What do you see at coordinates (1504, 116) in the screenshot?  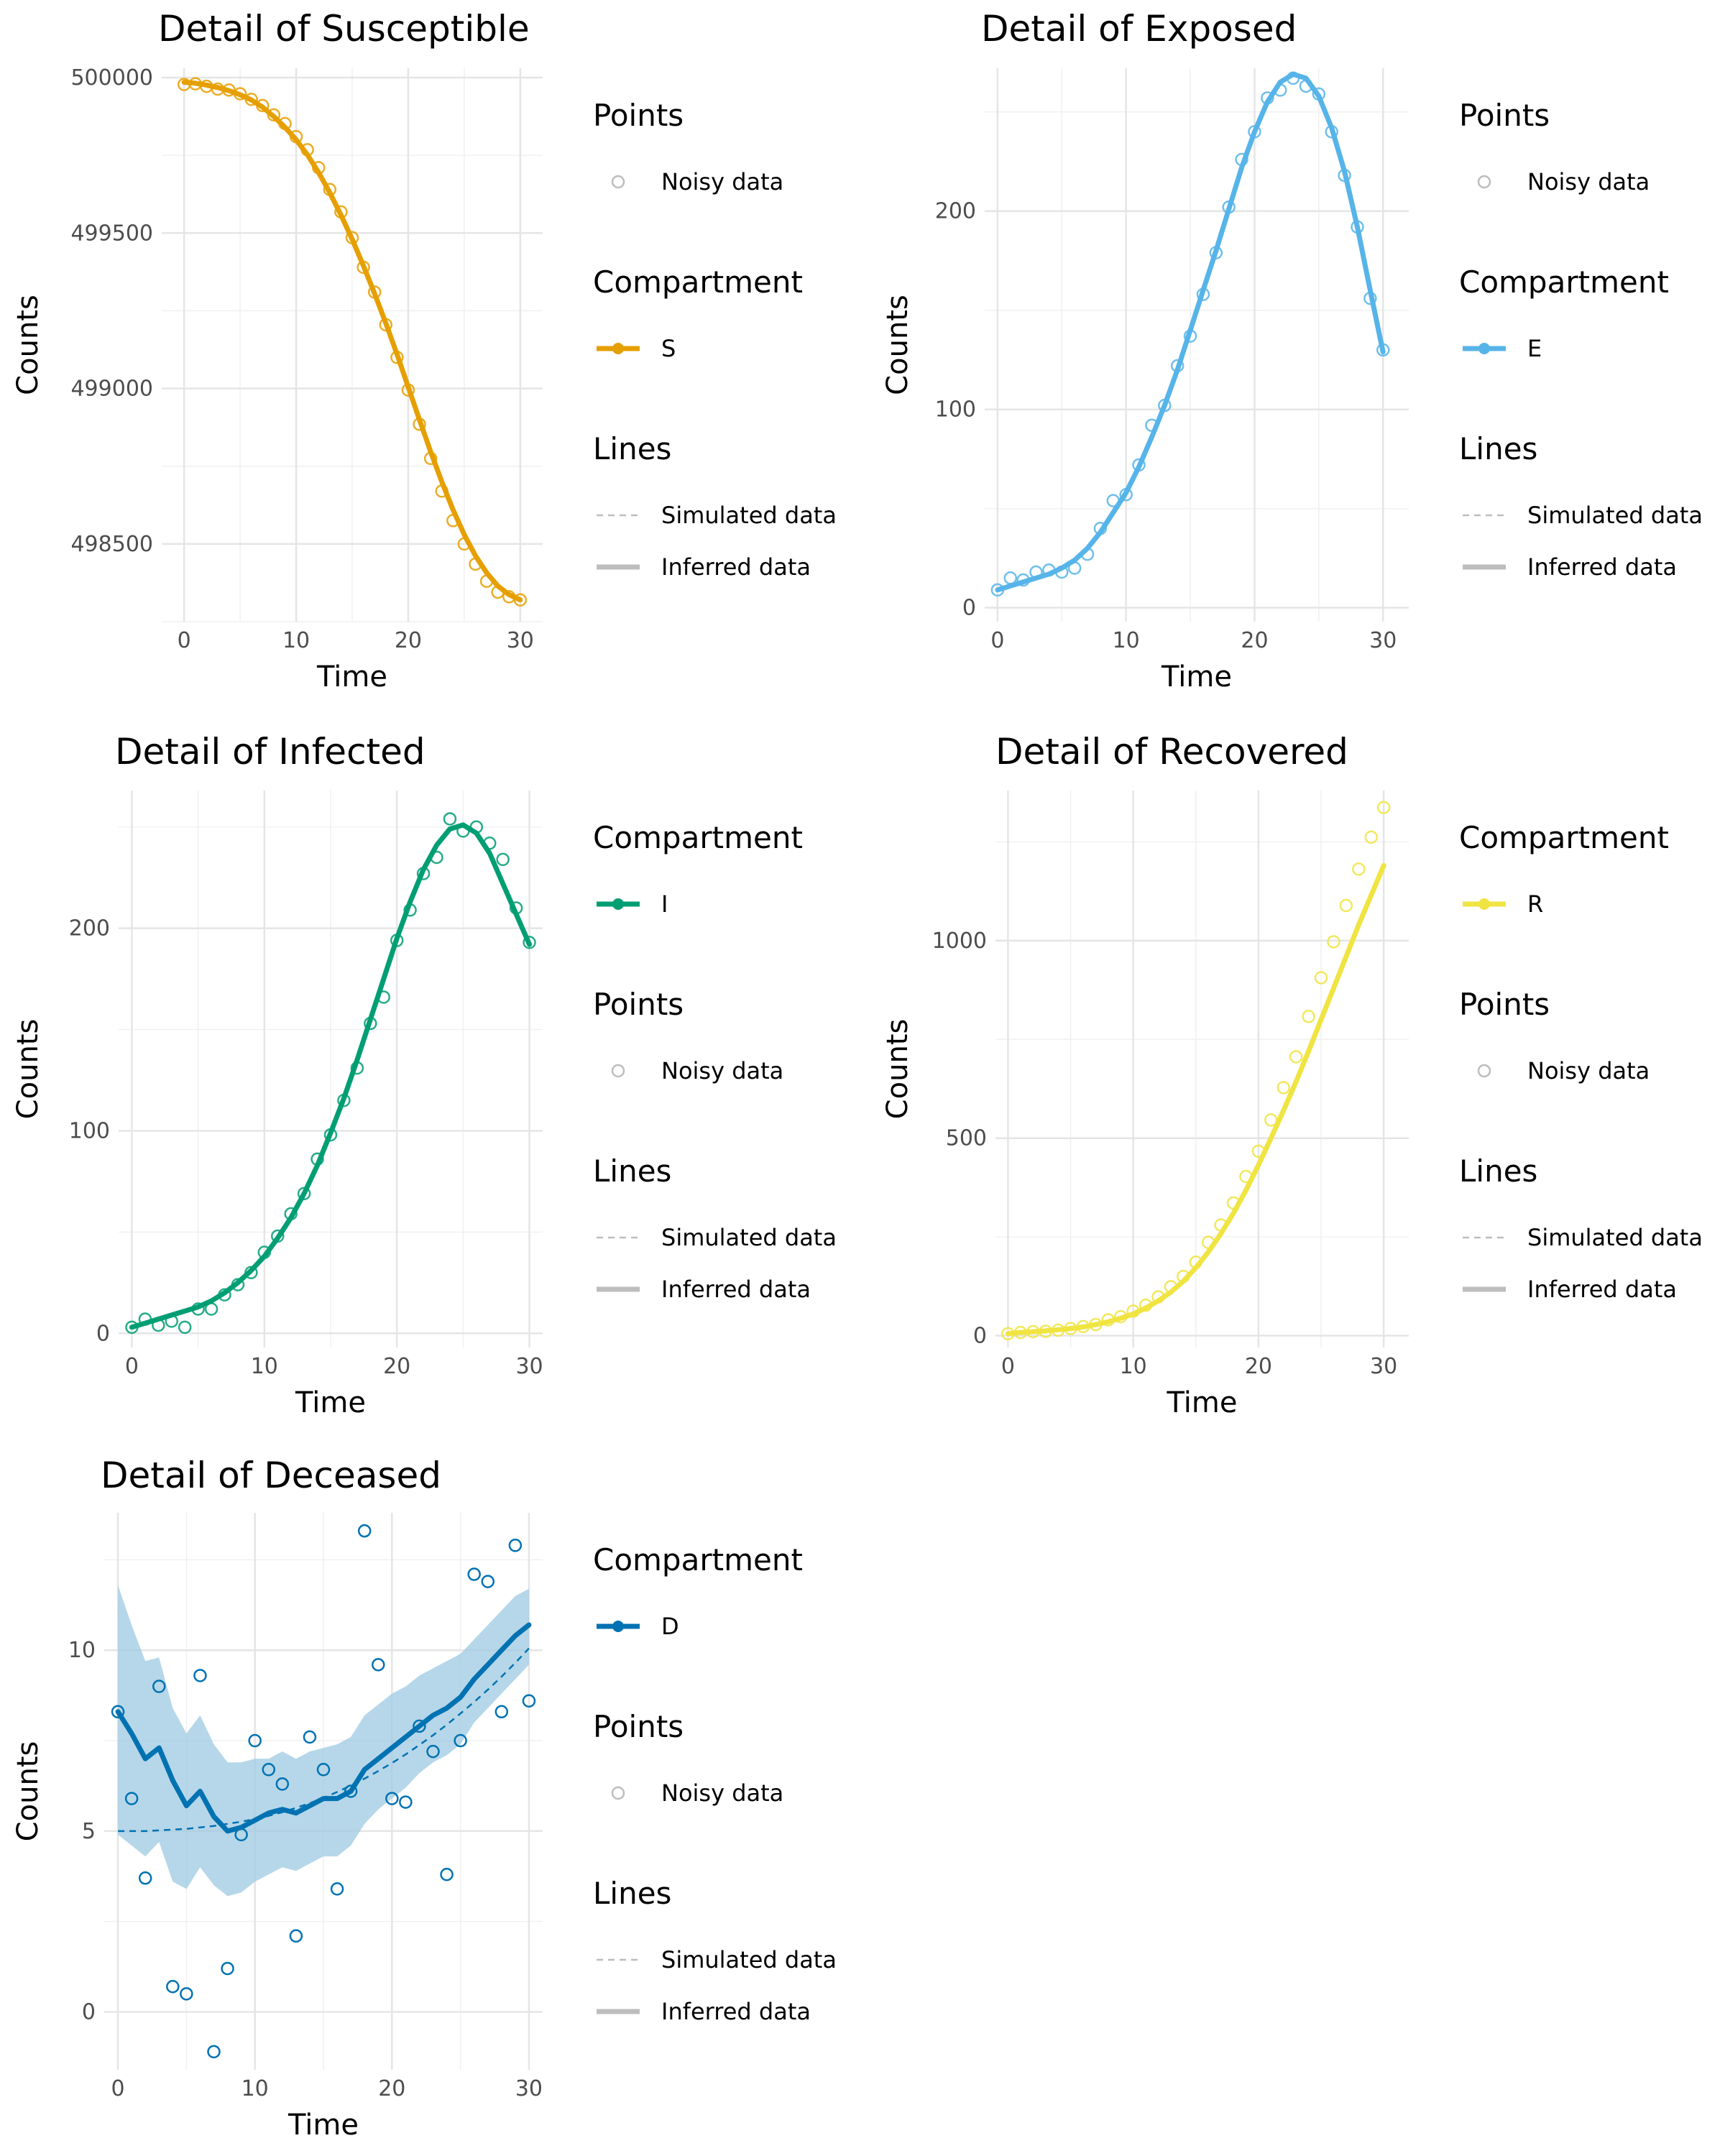 I see `legend-title-points: Points` at bounding box center [1504, 116].